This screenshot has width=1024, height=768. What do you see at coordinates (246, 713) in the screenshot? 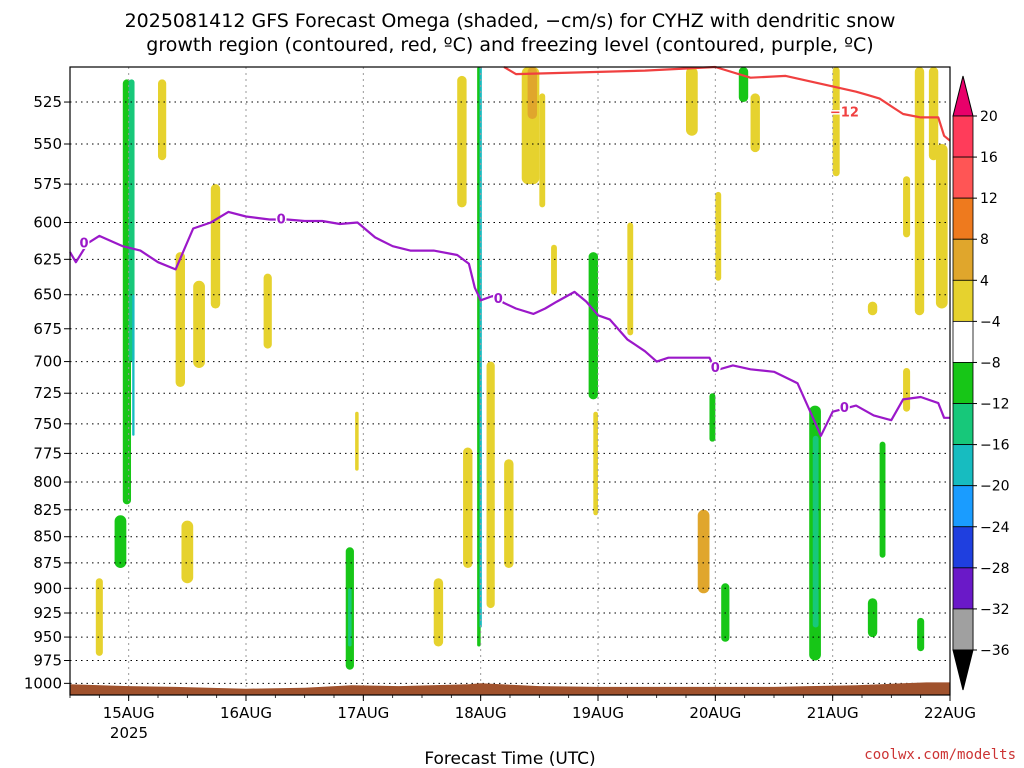
I see `x-tick-label: 16AUG` at bounding box center [246, 713].